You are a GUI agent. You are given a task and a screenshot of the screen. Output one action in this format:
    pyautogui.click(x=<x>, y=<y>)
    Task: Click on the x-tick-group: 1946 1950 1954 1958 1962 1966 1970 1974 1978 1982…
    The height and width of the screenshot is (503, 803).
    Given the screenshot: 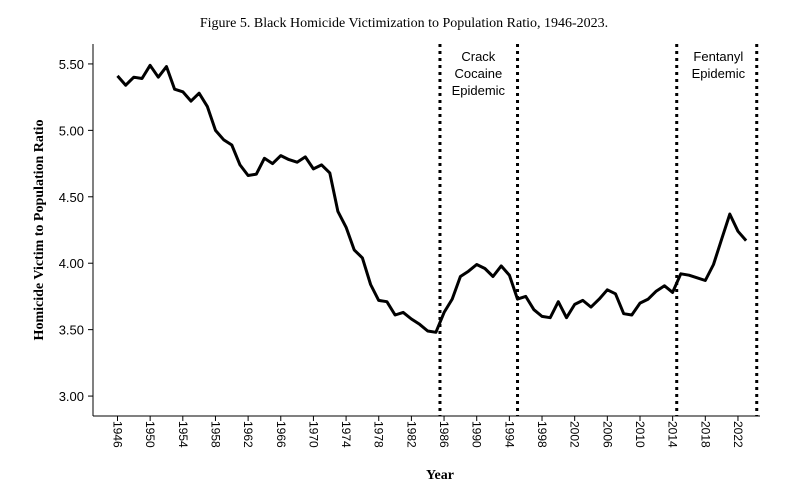 What is the action you would take?
    pyautogui.click(x=427, y=432)
    